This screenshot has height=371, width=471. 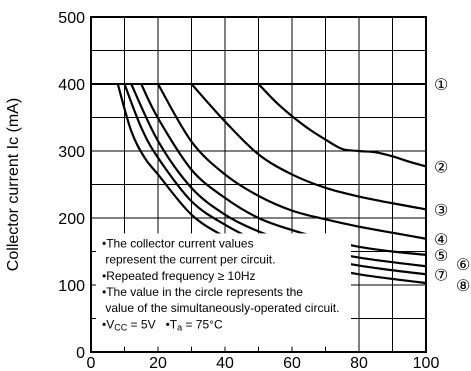 I want to click on x-tick-label: 80, so click(x=359, y=363).